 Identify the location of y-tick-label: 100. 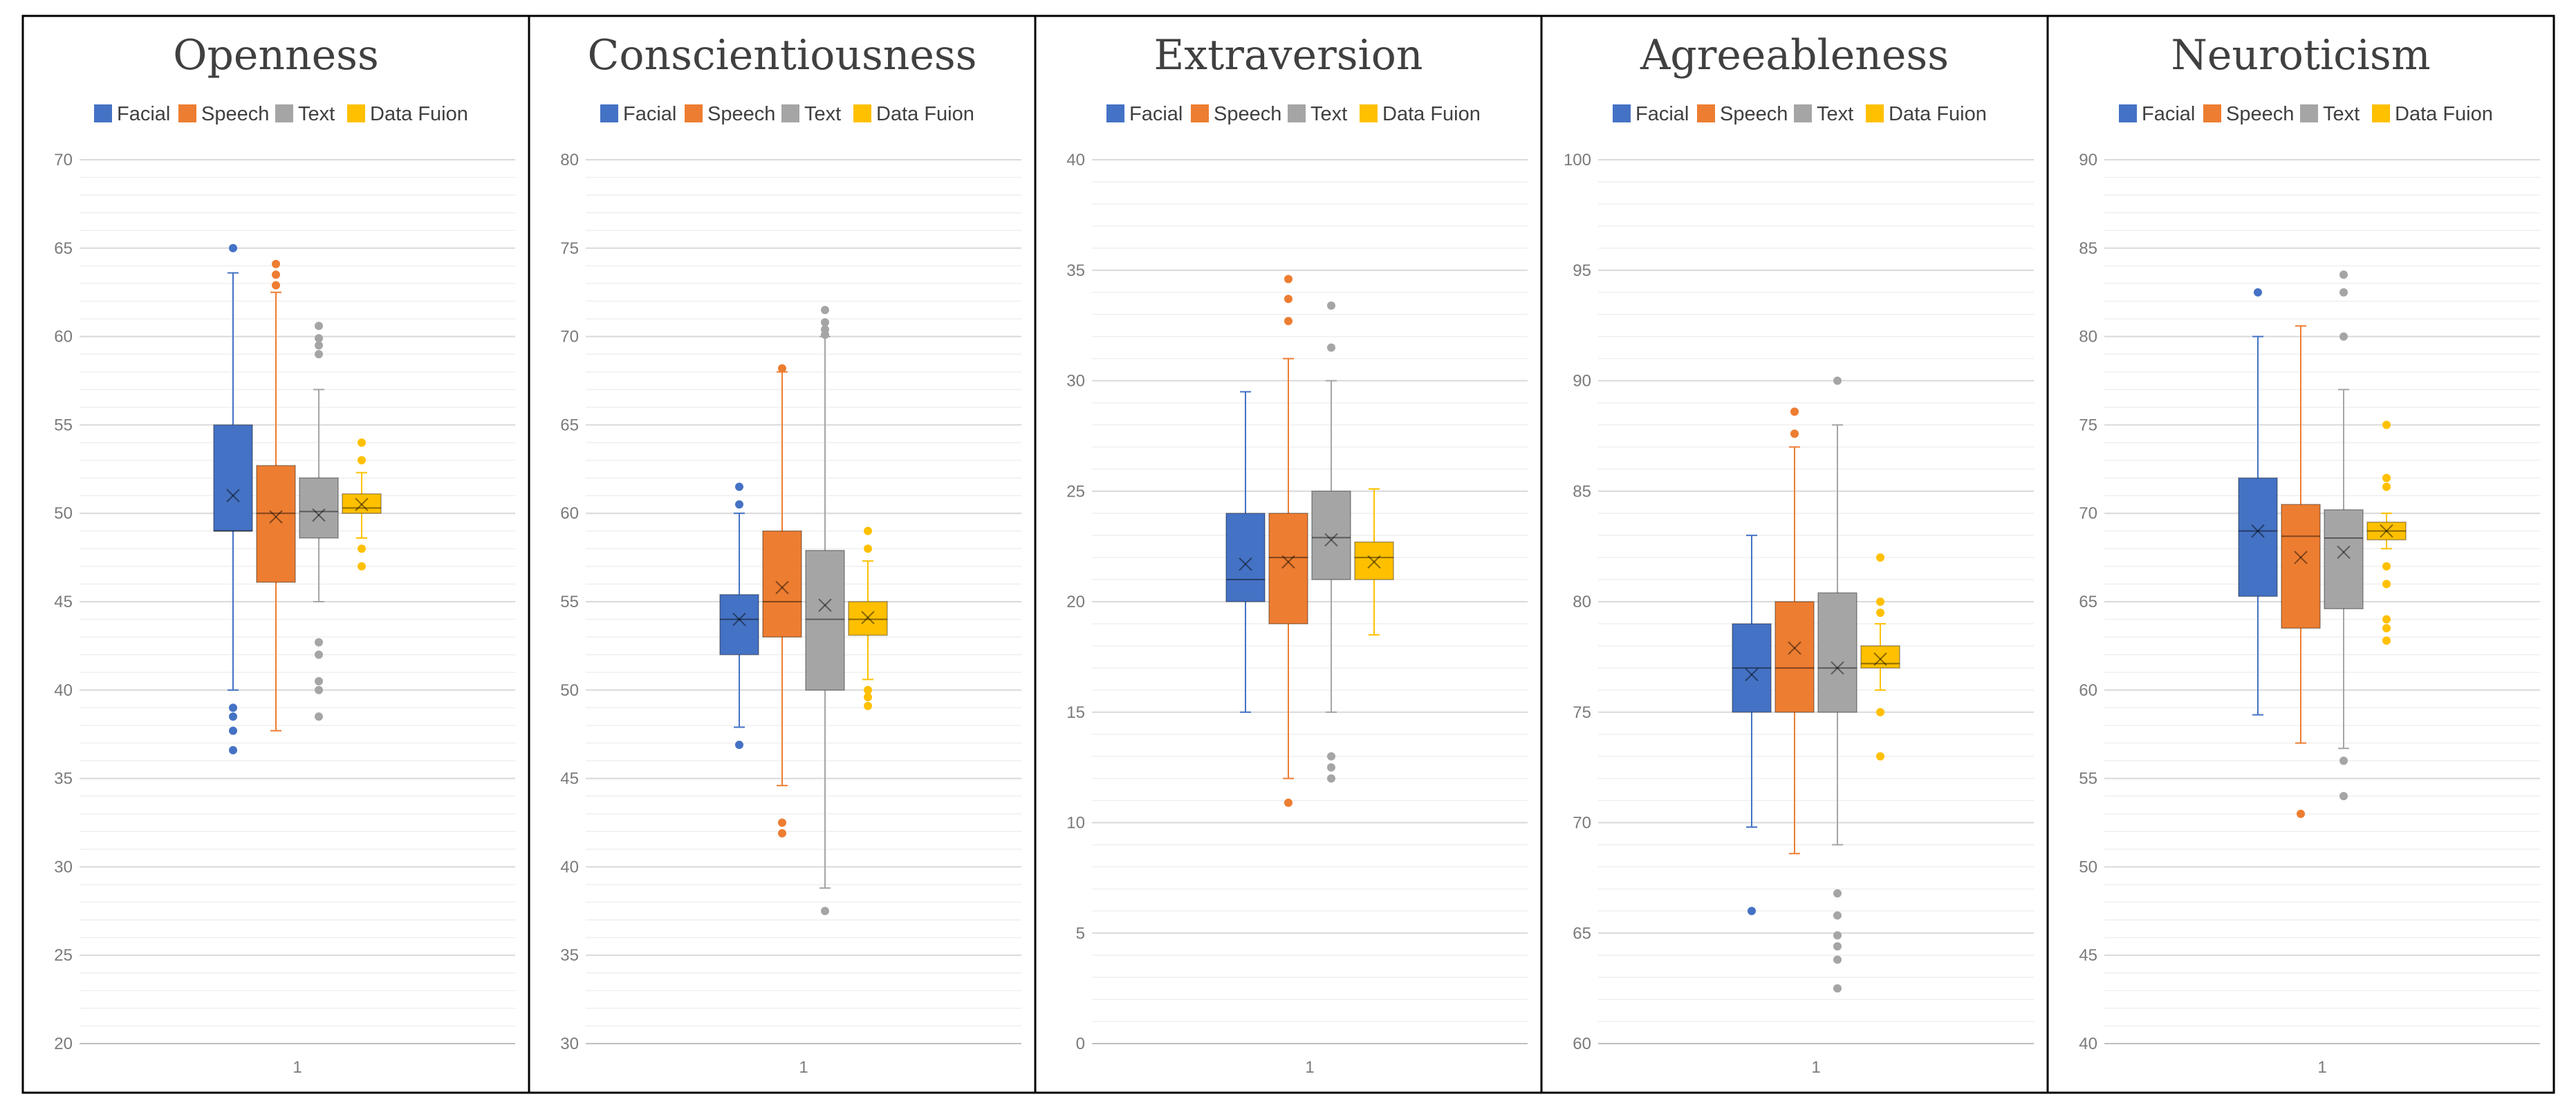
(1577, 160).